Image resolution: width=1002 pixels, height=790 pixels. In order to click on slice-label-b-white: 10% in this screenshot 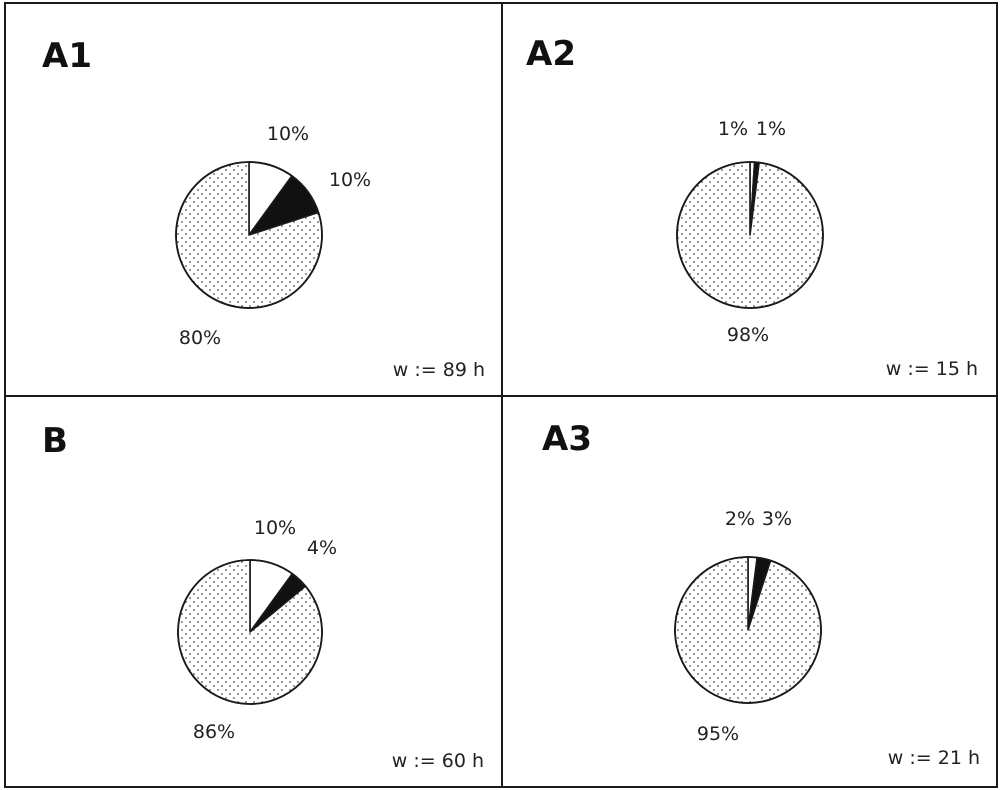, I will do `click(275, 528)`.